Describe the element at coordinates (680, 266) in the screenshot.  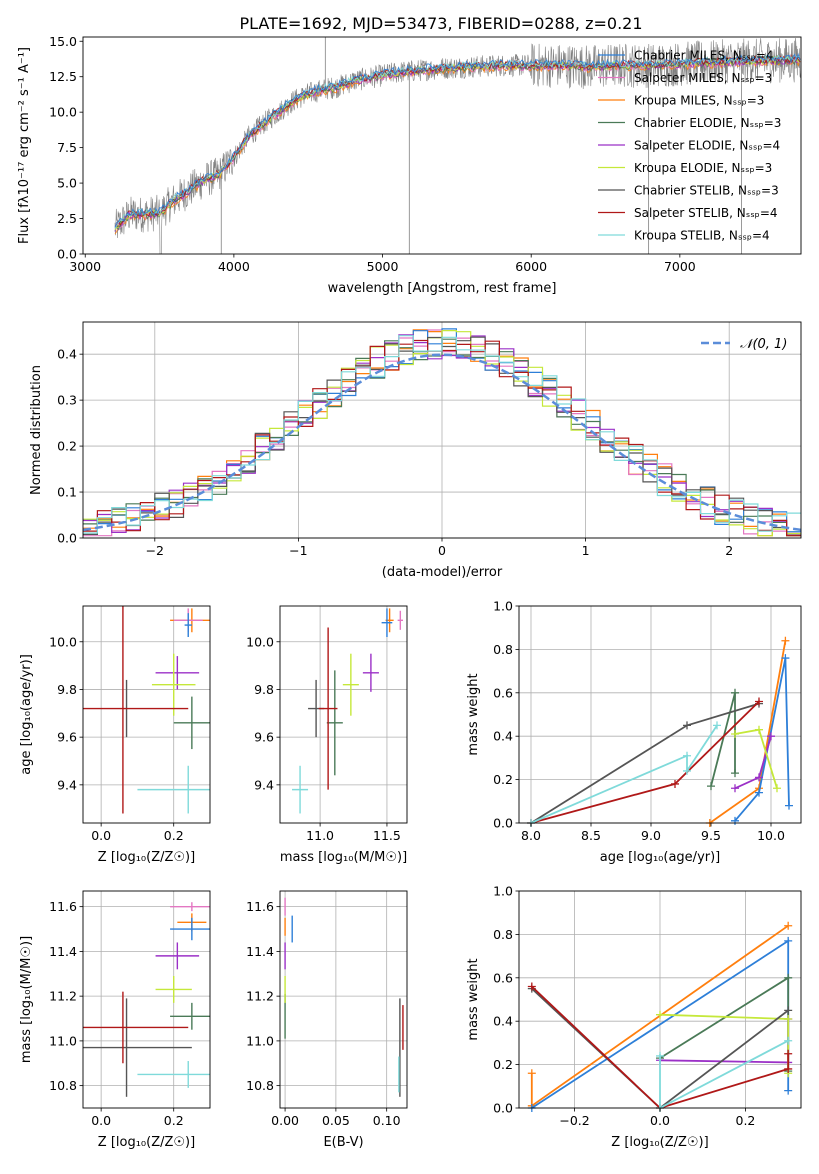
I see `x-tick-label: 7000` at that location.